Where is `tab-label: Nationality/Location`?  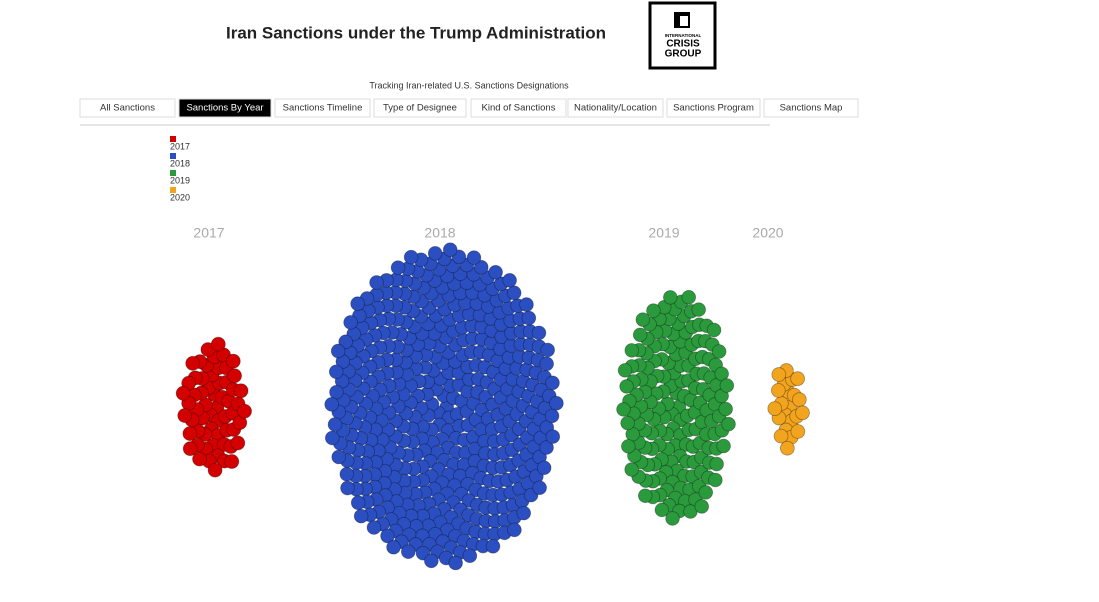 tab-label: Nationality/Location is located at coordinates (615, 108).